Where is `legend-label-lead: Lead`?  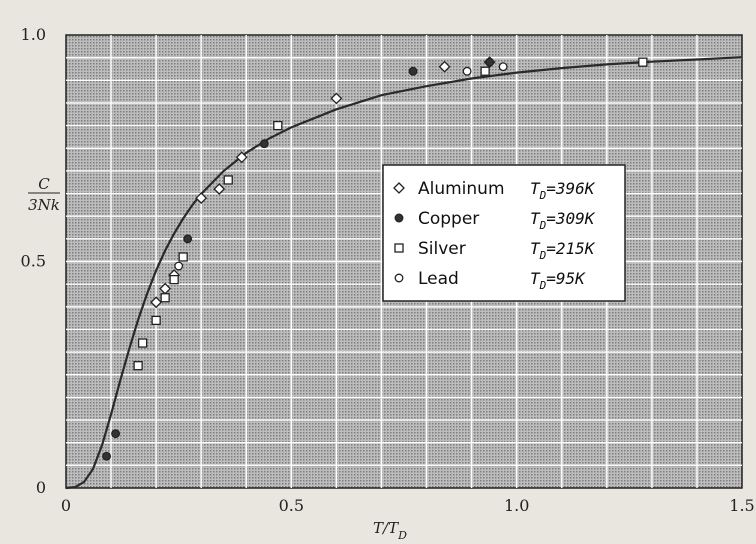
legend-label-lead: Lead is located at coordinates (438, 279).